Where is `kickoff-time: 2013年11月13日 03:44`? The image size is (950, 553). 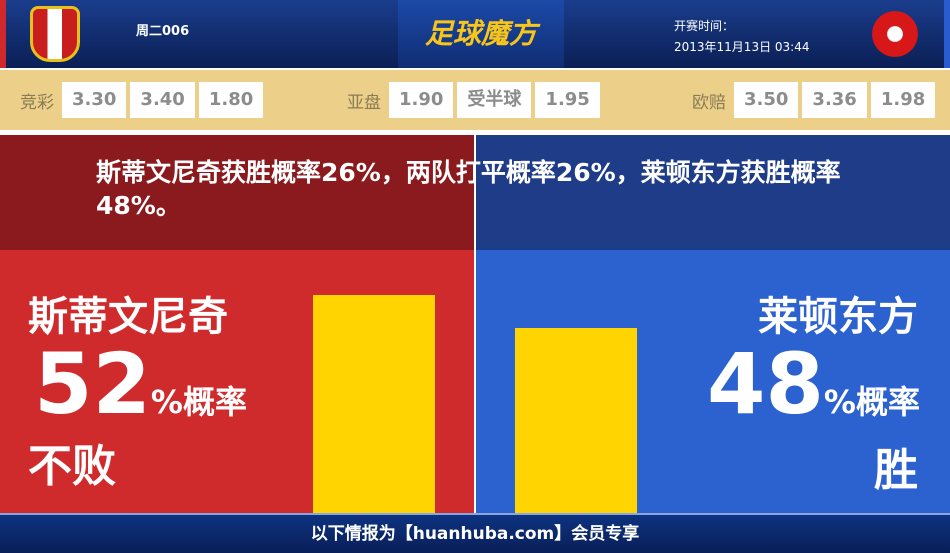
kickoff-time: 2013年11月13日 03:44 is located at coordinates (742, 47).